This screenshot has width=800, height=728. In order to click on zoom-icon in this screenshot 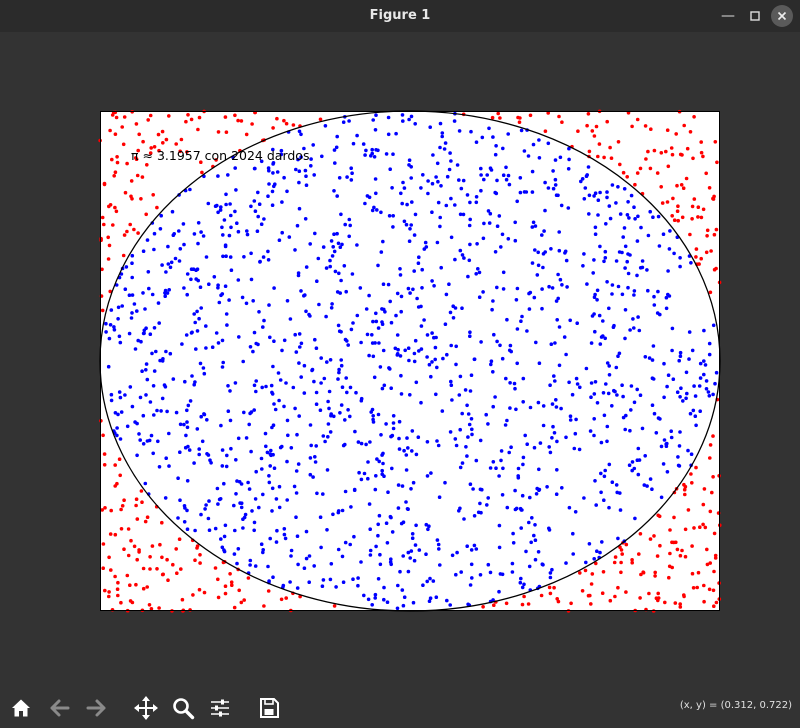, I will do `click(183, 708)`.